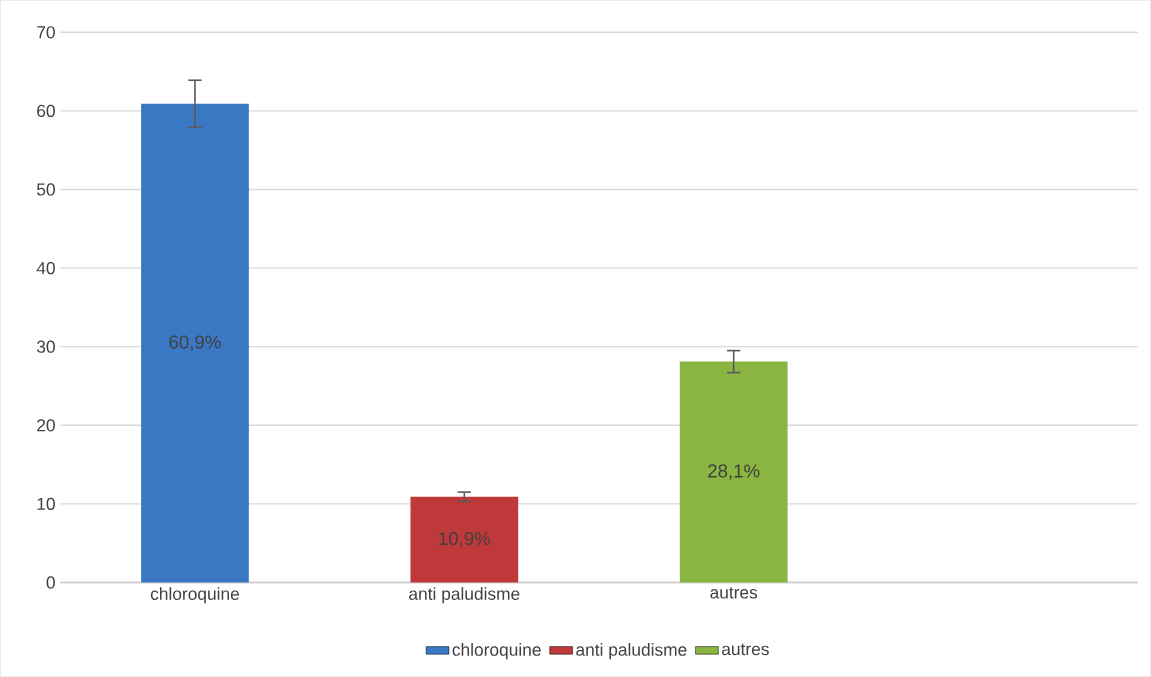 The height and width of the screenshot is (677, 1151). Describe the element at coordinates (195, 343) in the screenshot. I see `data-label: 60,9%` at that location.